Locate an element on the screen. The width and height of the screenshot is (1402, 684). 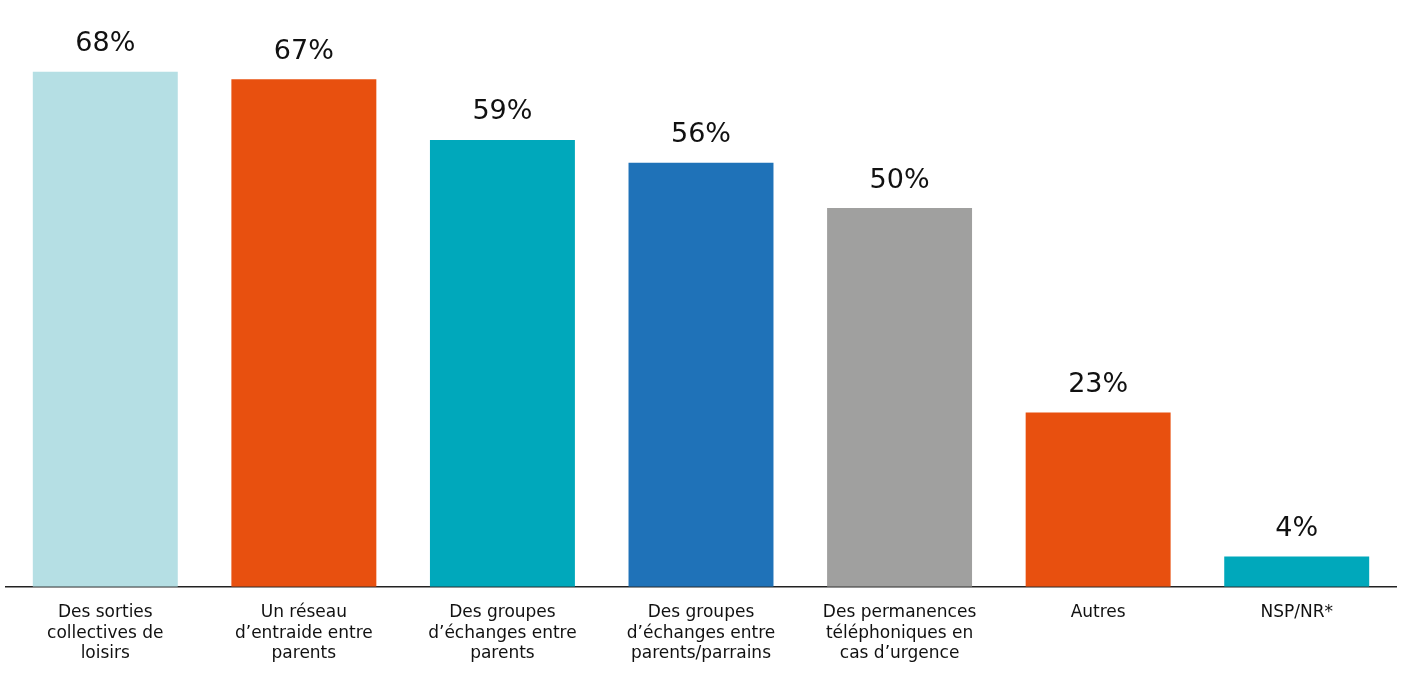
data-label: 59% is located at coordinates (502, 110).